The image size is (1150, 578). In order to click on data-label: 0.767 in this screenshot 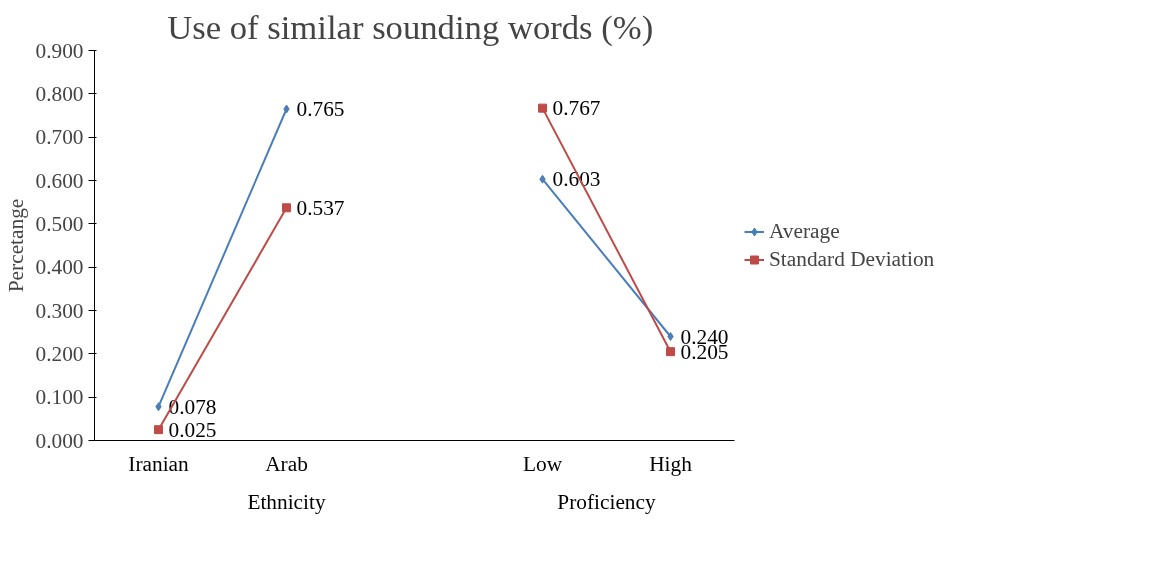, I will do `click(576, 108)`.